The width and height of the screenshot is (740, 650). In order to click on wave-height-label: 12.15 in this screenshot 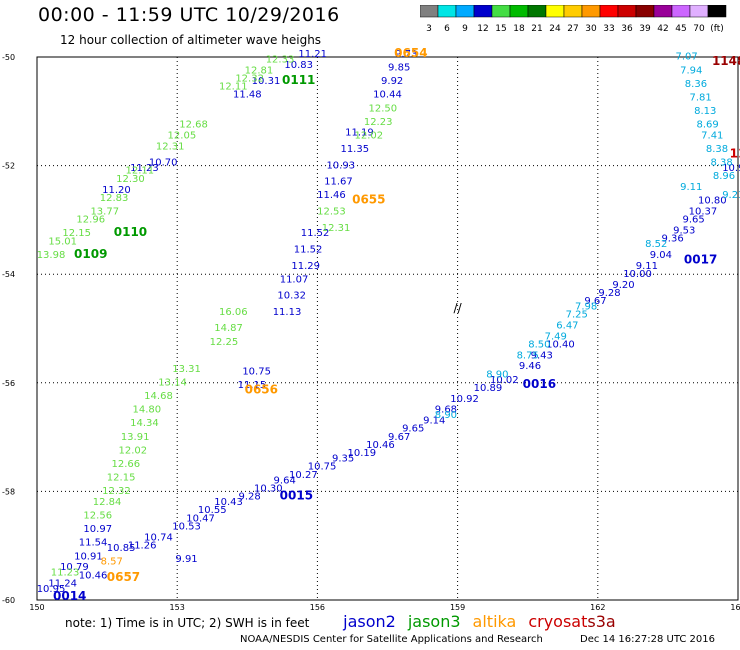, I will do `click(76, 233)`.